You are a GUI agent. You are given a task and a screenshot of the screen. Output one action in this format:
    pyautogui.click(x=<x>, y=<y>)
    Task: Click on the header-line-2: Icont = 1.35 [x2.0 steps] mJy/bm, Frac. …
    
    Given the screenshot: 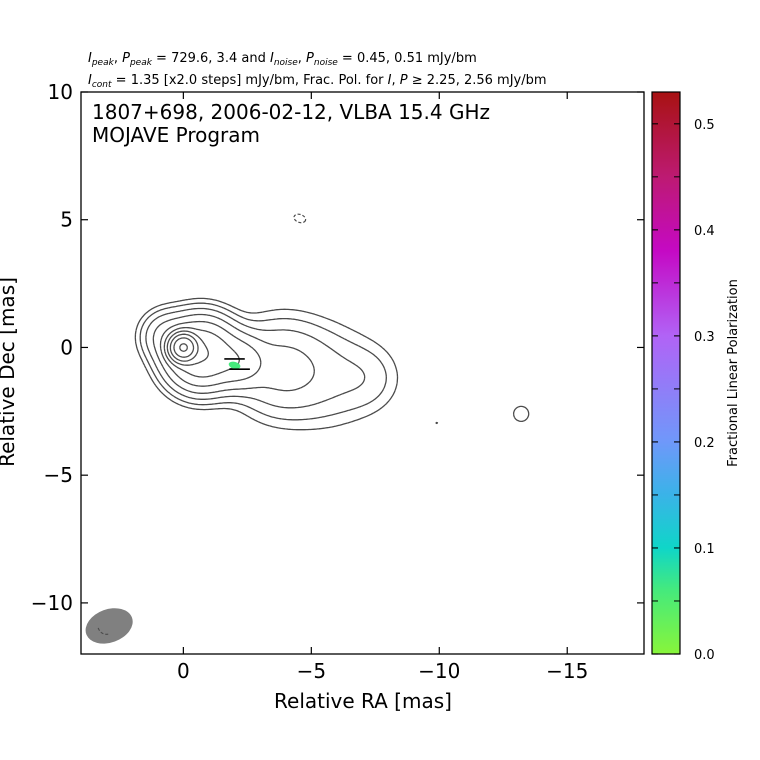 What is the action you would take?
    pyautogui.click(x=317, y=81)
    